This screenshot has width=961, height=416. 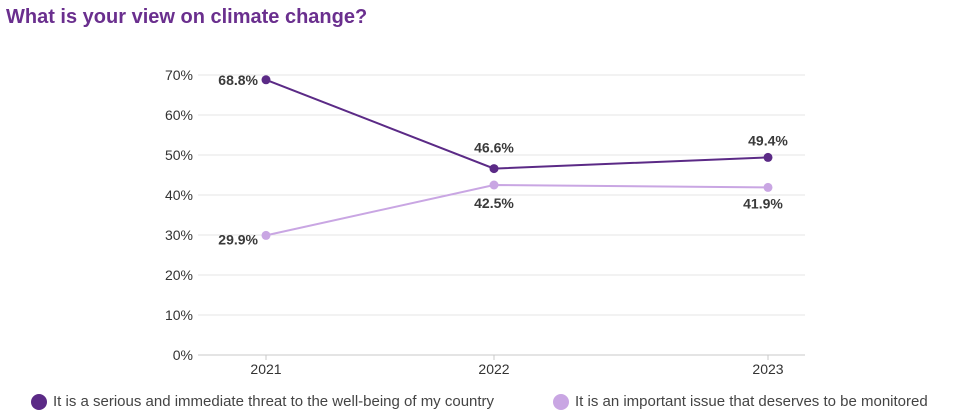 I want to click on data-label: 49.4%, so click(x=768, y=140).